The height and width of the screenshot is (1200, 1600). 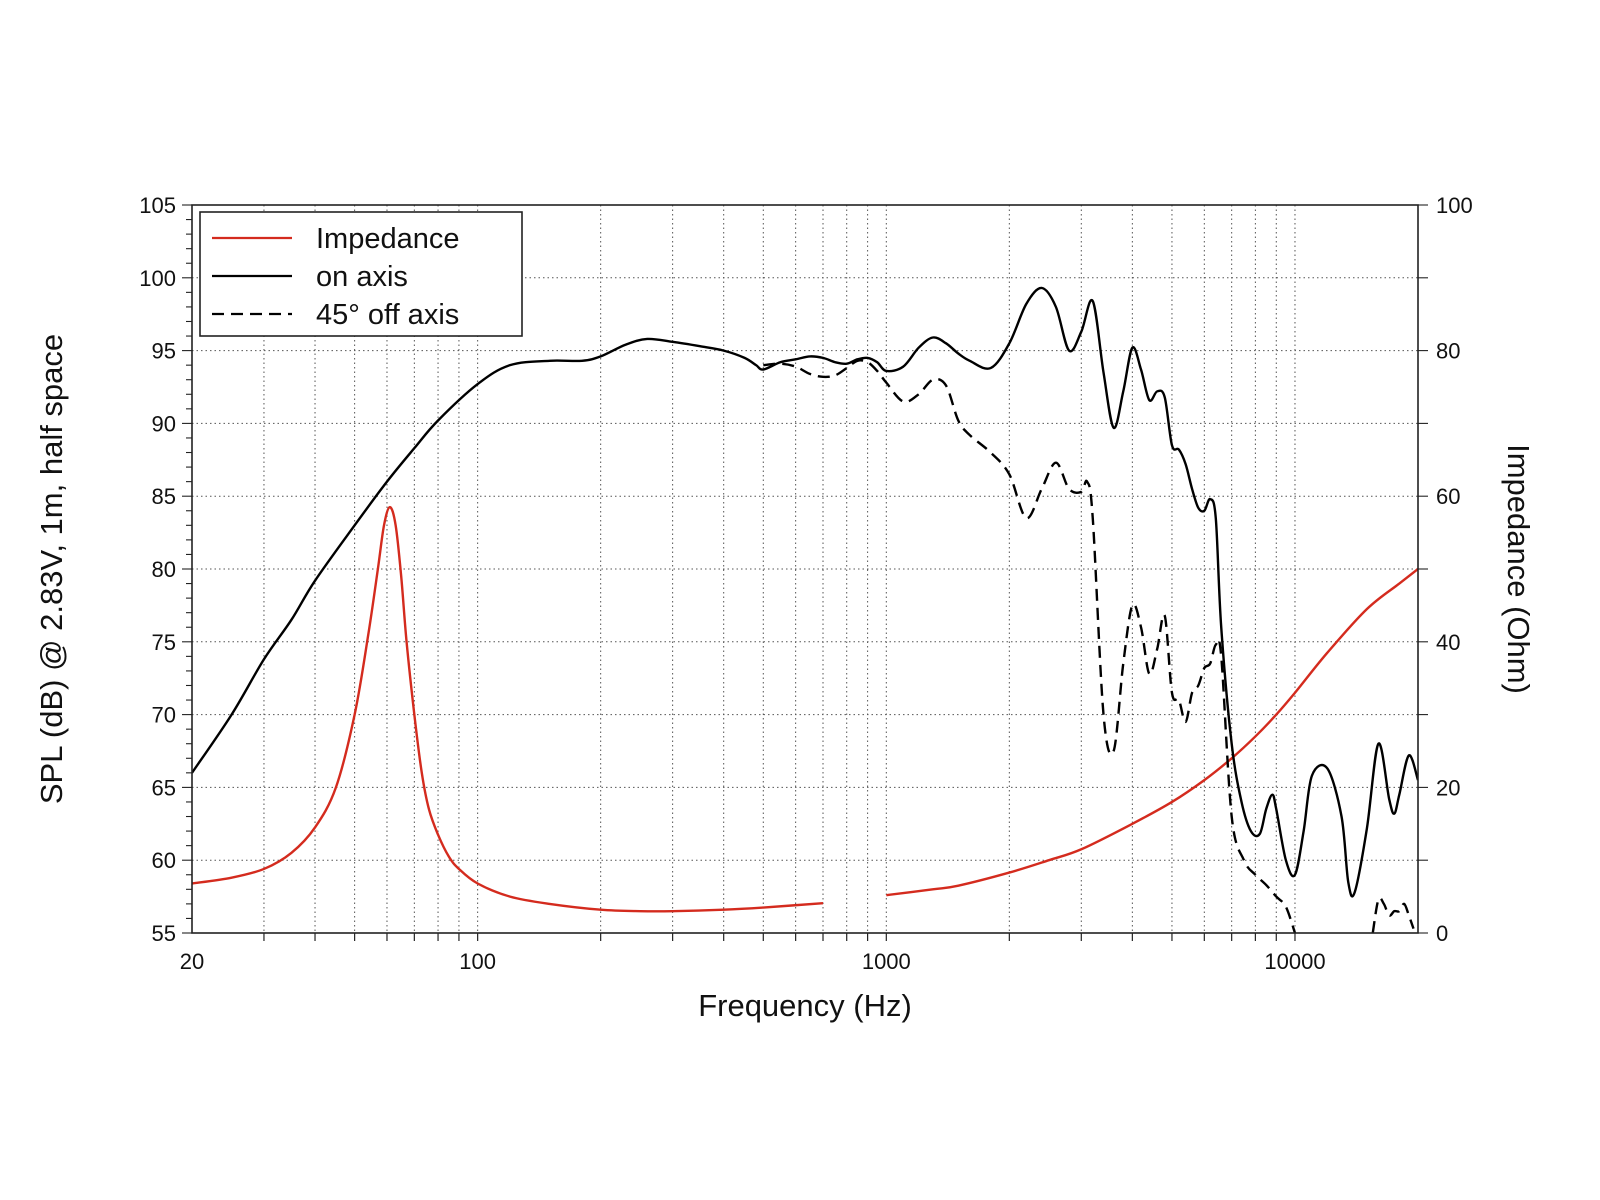 What do you see at coordinates (164, 351) in the screenshot?
I see `y-tick-label: 95` at bounding box center [164, 351].